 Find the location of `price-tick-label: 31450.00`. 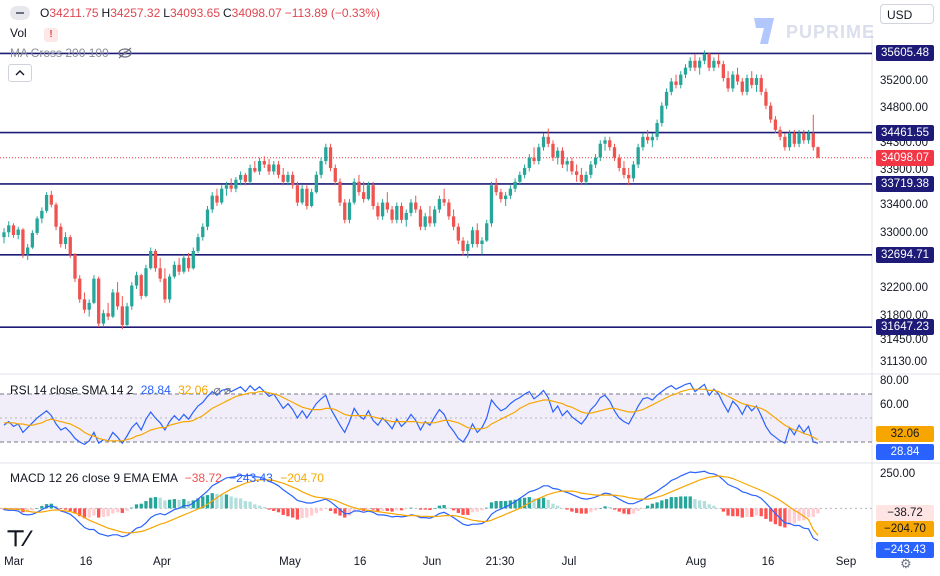

price-tick-label: 31450.00 is located at coordinates (904, 339).